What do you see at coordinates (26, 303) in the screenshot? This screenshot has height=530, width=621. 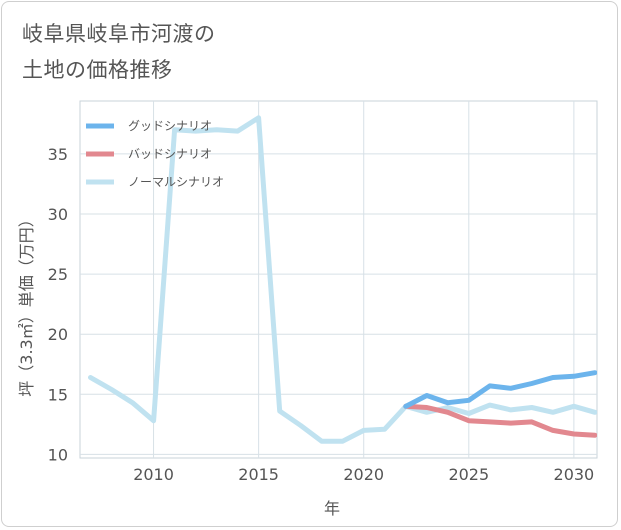 I see `y-axis-label: 坪（3.3㎡）単価（万円）` at bounding box center [26, 303].